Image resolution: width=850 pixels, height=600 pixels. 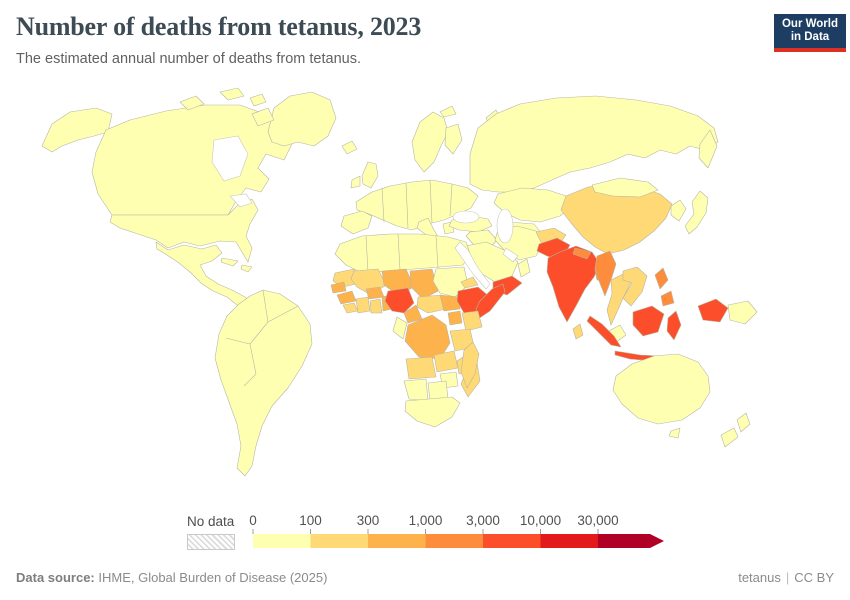 I want to click on black-sea, so click(x=466, y=217).